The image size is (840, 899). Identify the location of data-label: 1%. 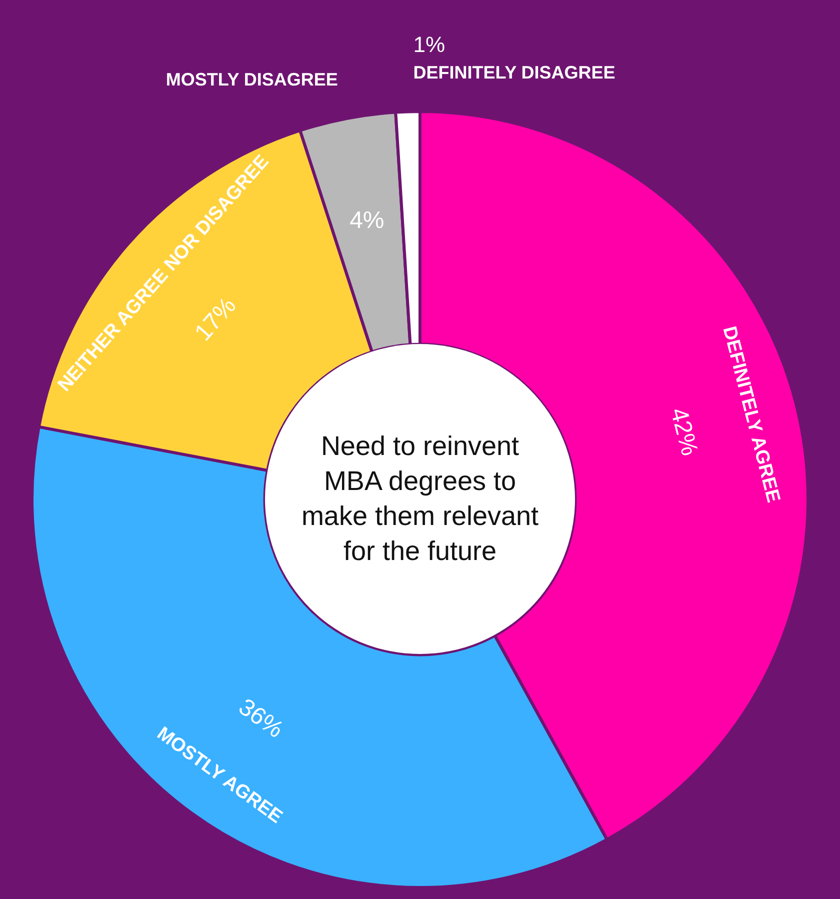
(429, 44).